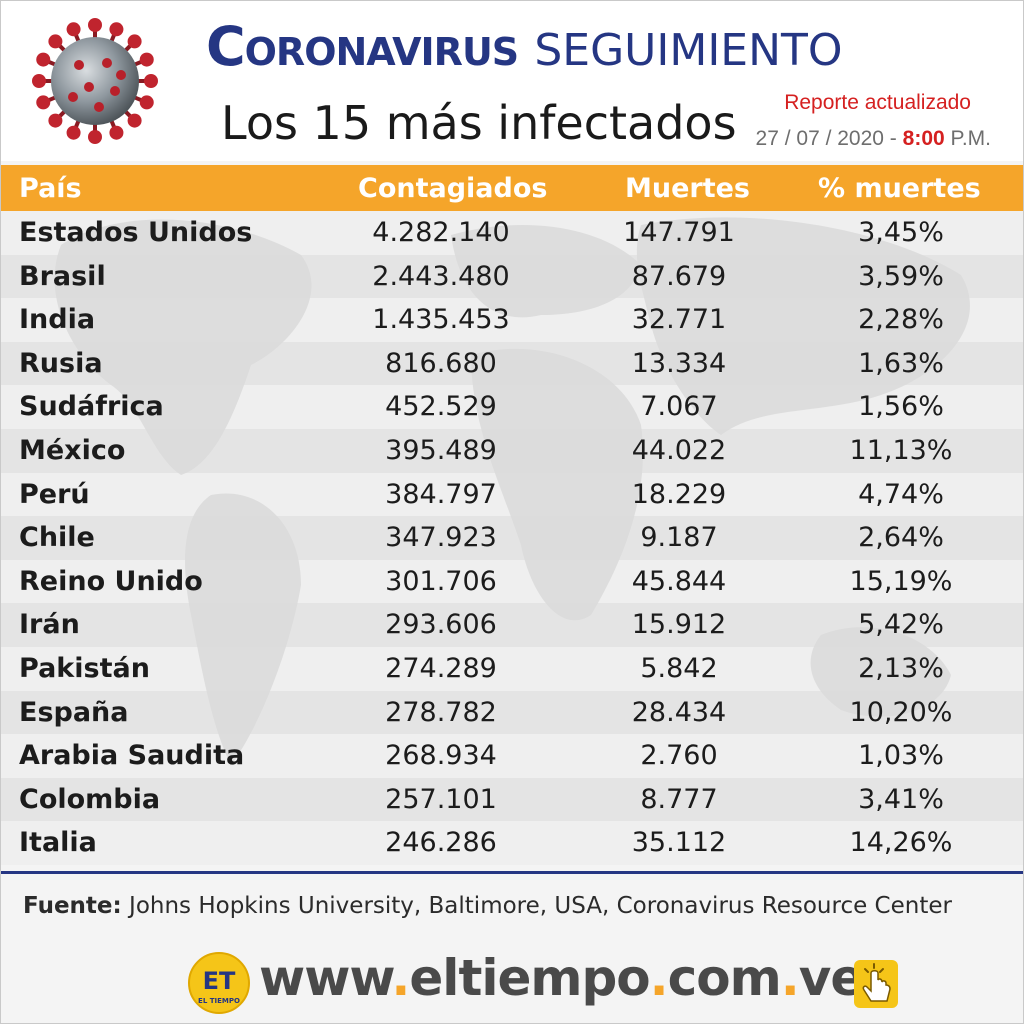 The image size is (1024, 1024). Describe the element at coordinates (441, 320) in the screenshot. I see `cell-cases: 1.435.453` at that location.